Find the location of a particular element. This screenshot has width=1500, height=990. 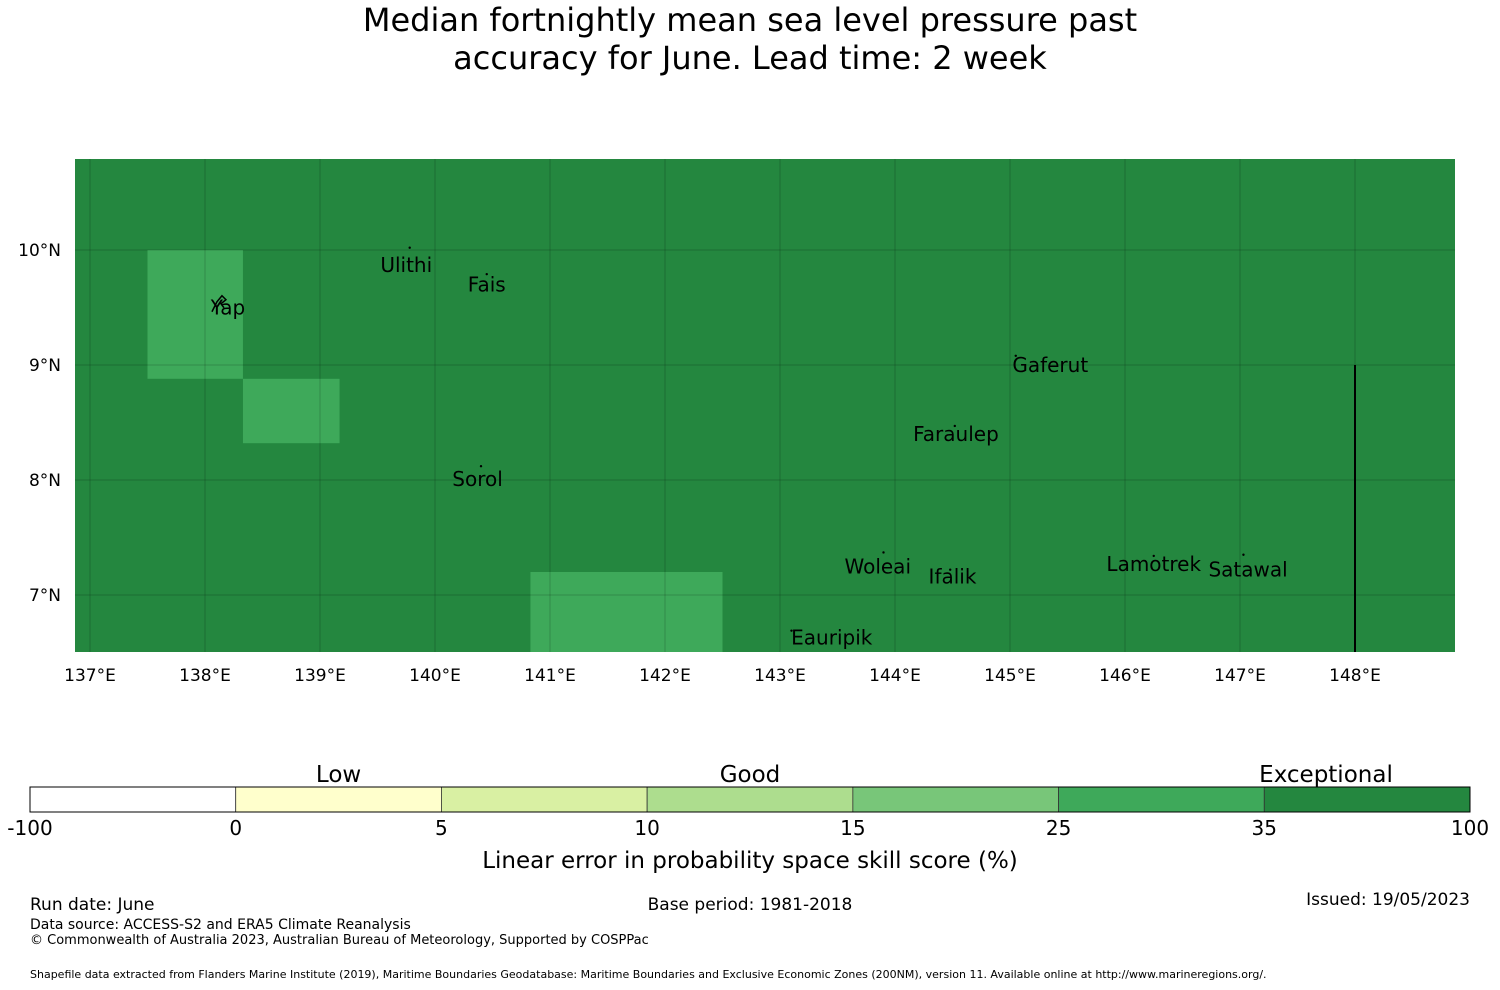

place-label: Gaferut is located at coordinates (1050, 365).